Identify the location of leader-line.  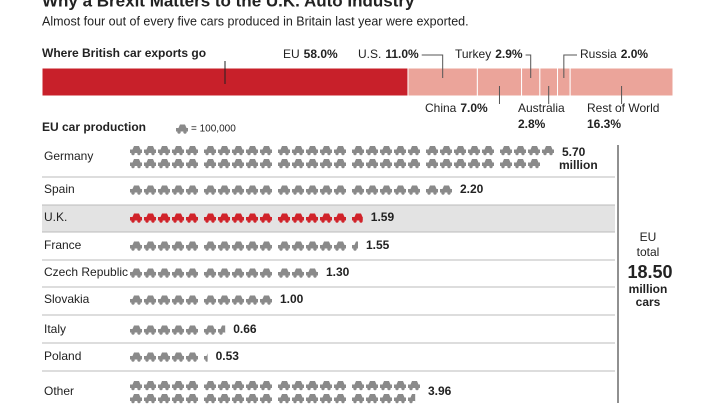
(528, 66).